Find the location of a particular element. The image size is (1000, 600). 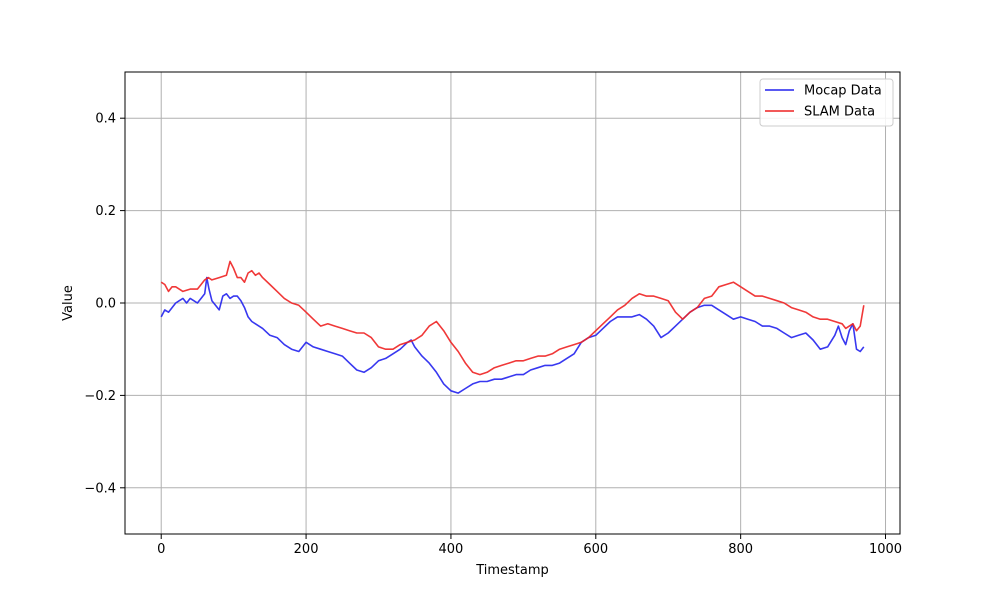

x-tick-label: 400 is located at coordinates (451, 549).